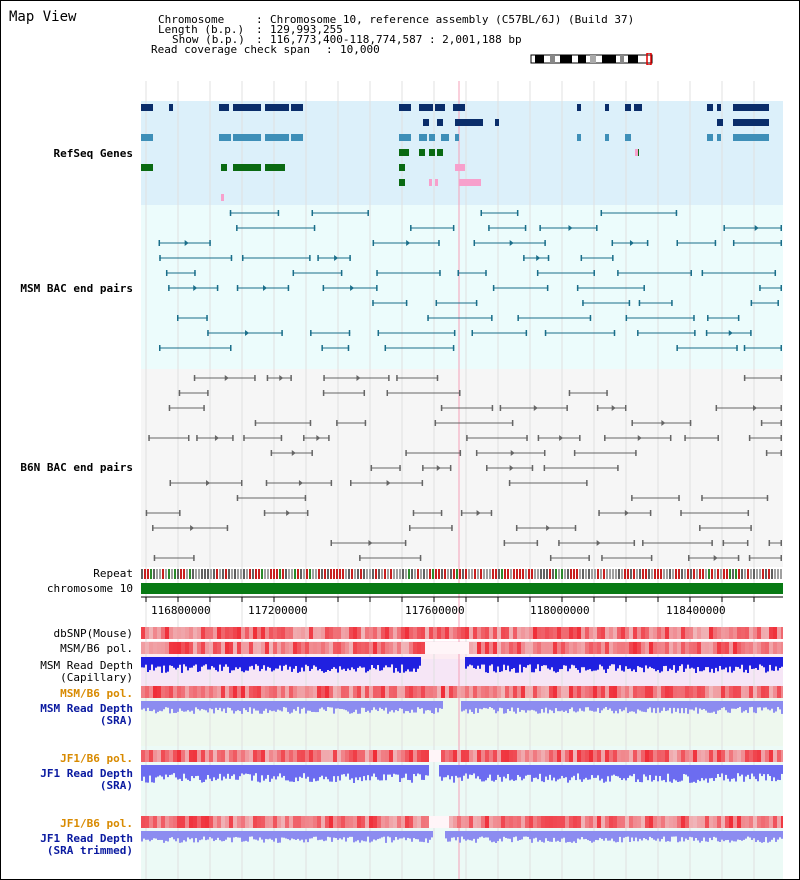 This screenshot has height=880, width=800. Describe the element at coordinates (592, 59) in the screenshot. I see `chromosome-ideogram` at that location.